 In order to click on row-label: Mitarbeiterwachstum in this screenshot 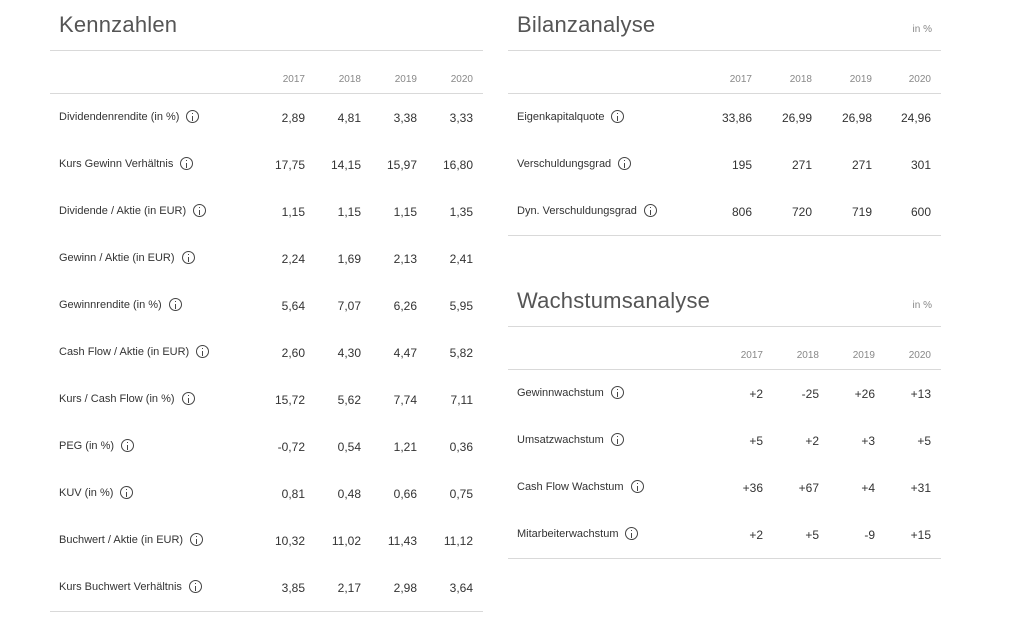, I will do `click(578, 533)`.